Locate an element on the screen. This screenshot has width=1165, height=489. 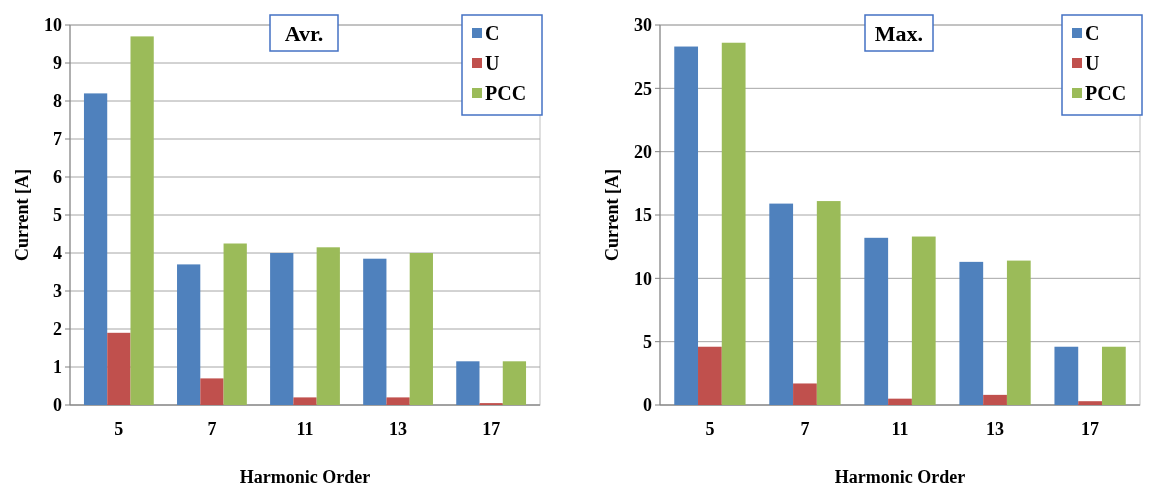
chart-title: Max. is located at coordinates (899, 33).